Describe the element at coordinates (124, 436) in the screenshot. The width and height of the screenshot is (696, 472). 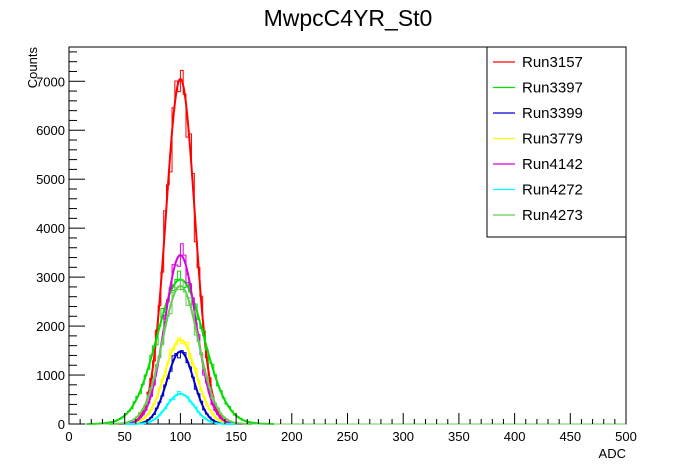
I see `x-tick-label: 50` at that location.